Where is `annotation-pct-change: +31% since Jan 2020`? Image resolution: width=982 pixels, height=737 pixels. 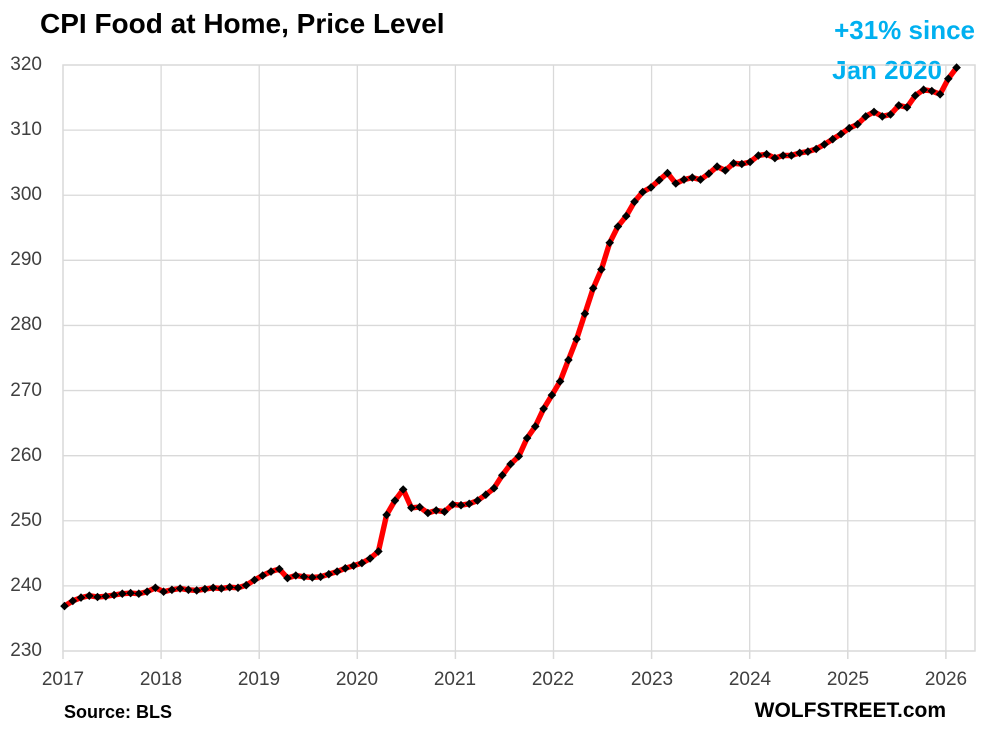
annotation-pct-change: +31% since Jan 2020 is located at coordinates (903, 50).